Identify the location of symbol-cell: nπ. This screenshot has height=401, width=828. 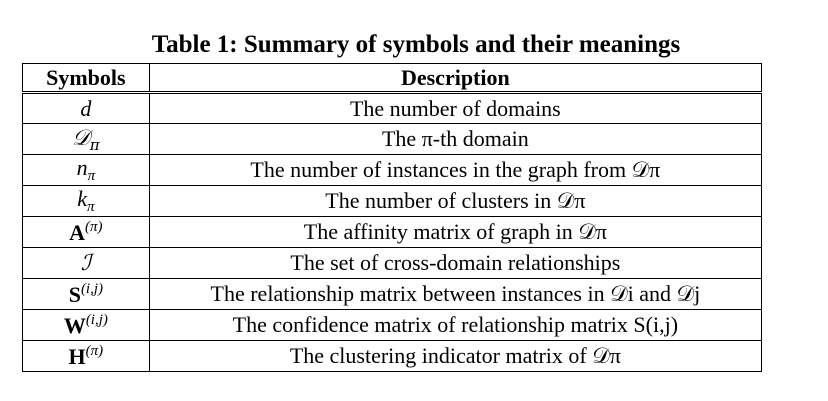
(86, 170).